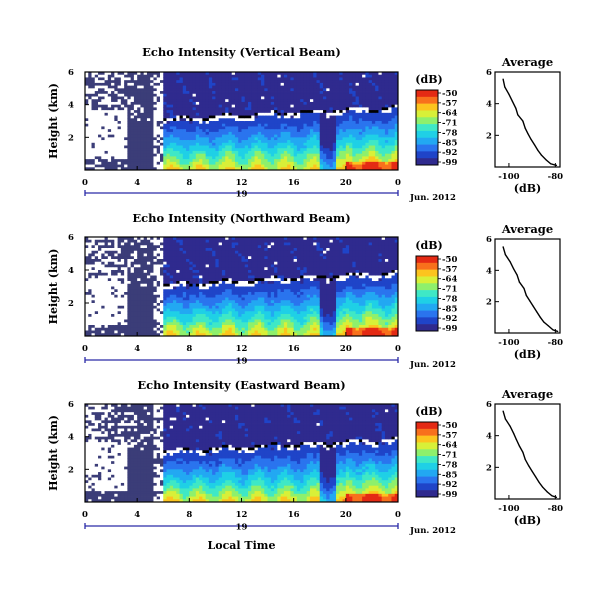 This screenshot has width=610, height=598. Describe the element at coordinates (71, 106) in the screenshot. I see `y-tick-label: 4` at that location.